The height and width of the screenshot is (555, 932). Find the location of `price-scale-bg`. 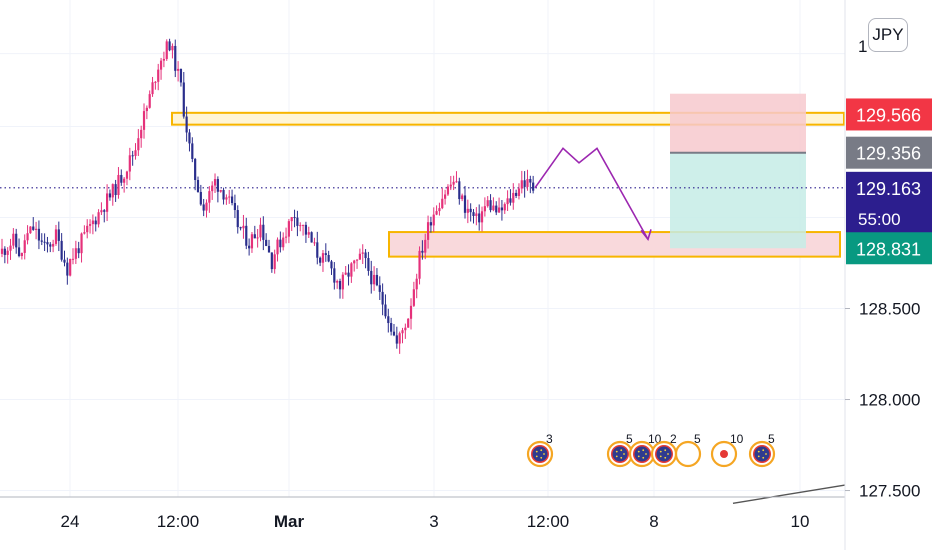

price-scale-bg is located at coordinates (888, 275).